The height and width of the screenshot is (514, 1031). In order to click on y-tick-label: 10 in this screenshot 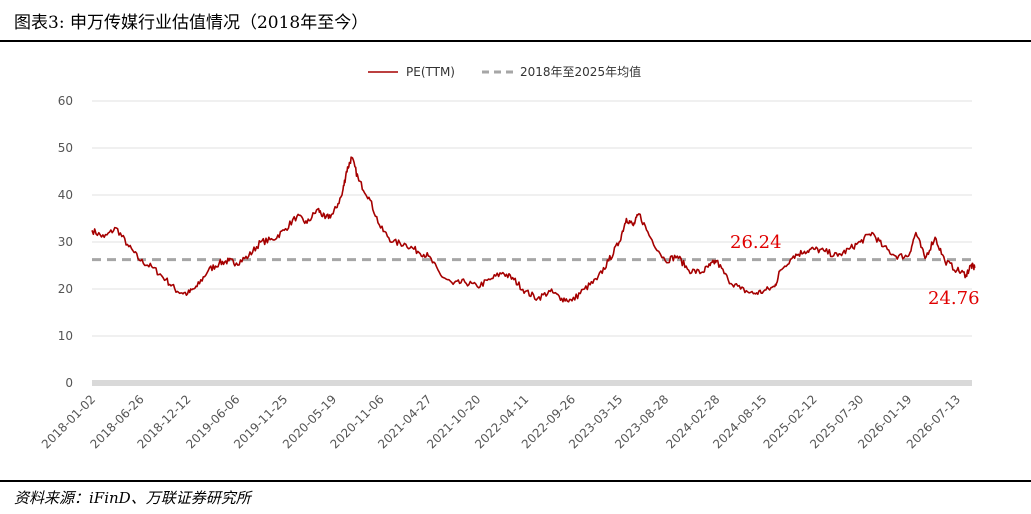, I will do `click(65, 336)`.